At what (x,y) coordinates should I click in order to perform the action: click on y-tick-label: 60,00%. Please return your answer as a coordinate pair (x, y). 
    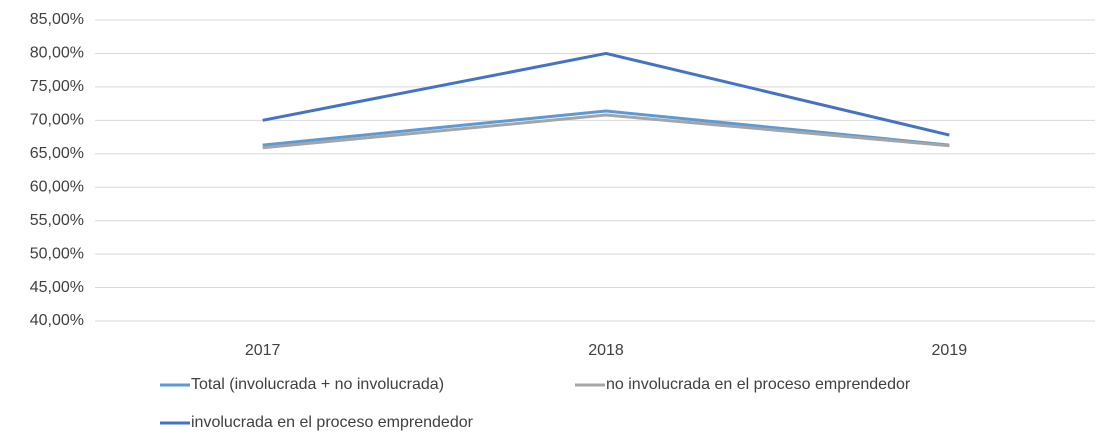
    Looking at the image, I should click on (57, 186).